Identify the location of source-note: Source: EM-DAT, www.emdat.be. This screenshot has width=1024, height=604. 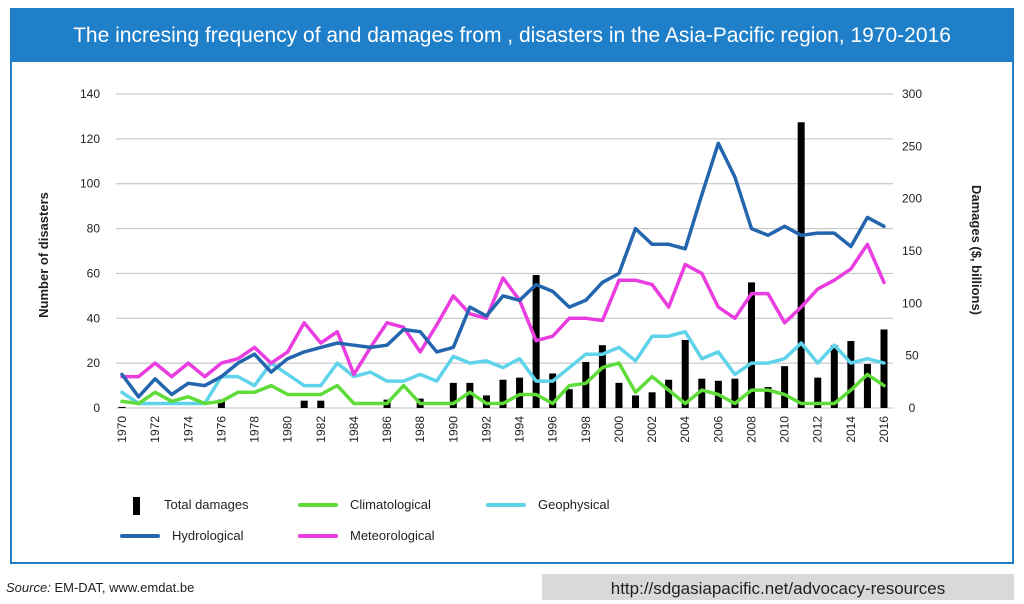
(100, 587).